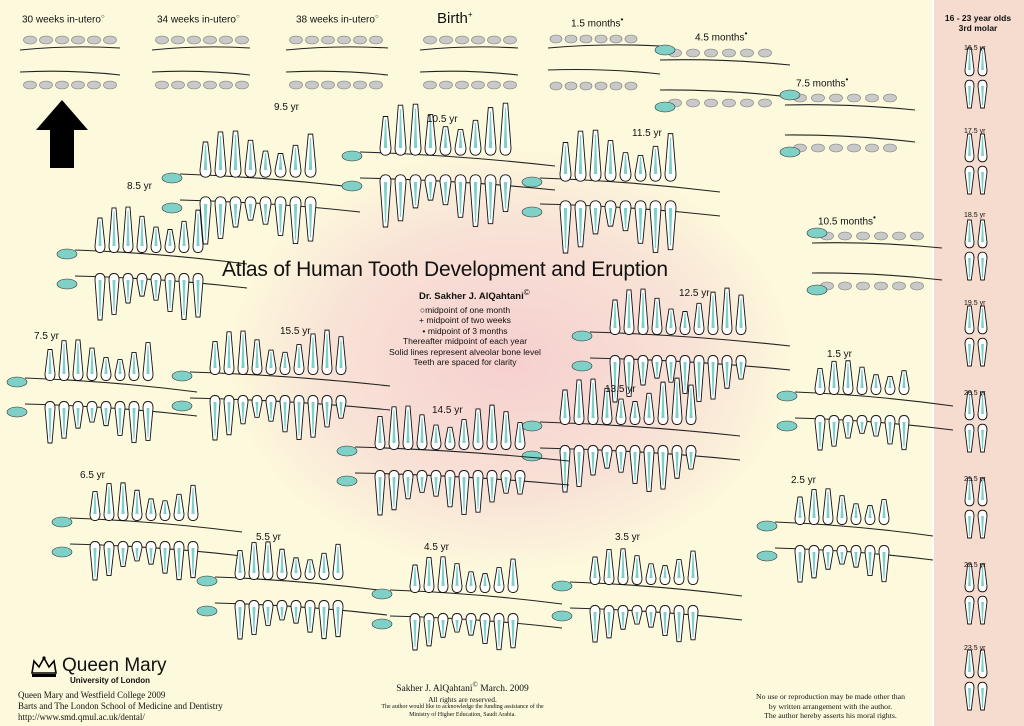 The width and height of the screenshot is (1024, 726). Describe the element at coordinates (975, 303) in the screenshot. I see `sidebar-age: 19.5 yr` at that location.